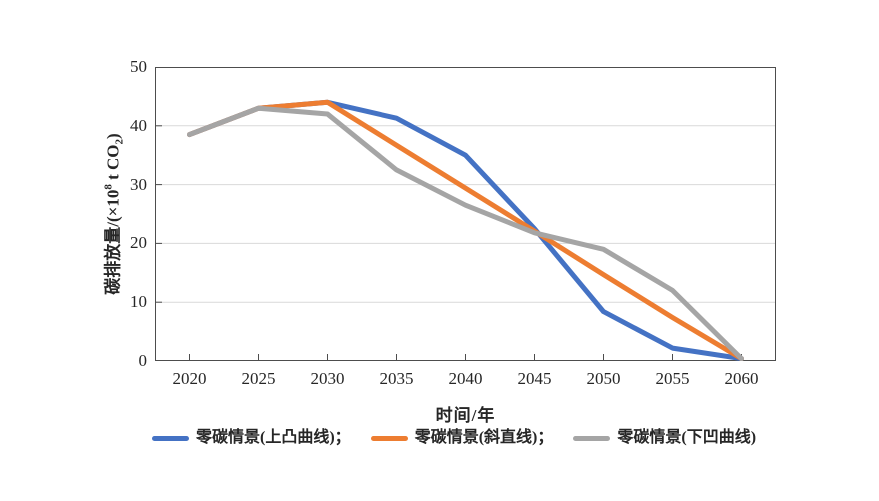  Describe the element at coordinates (138, 184) in the screenshot. I see `y-tick-label-30: 30` at that location.